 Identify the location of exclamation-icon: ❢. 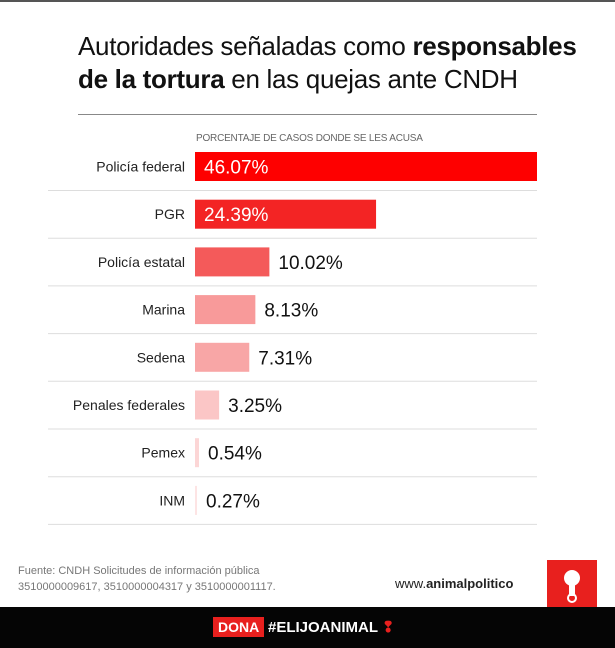
(388, 627).